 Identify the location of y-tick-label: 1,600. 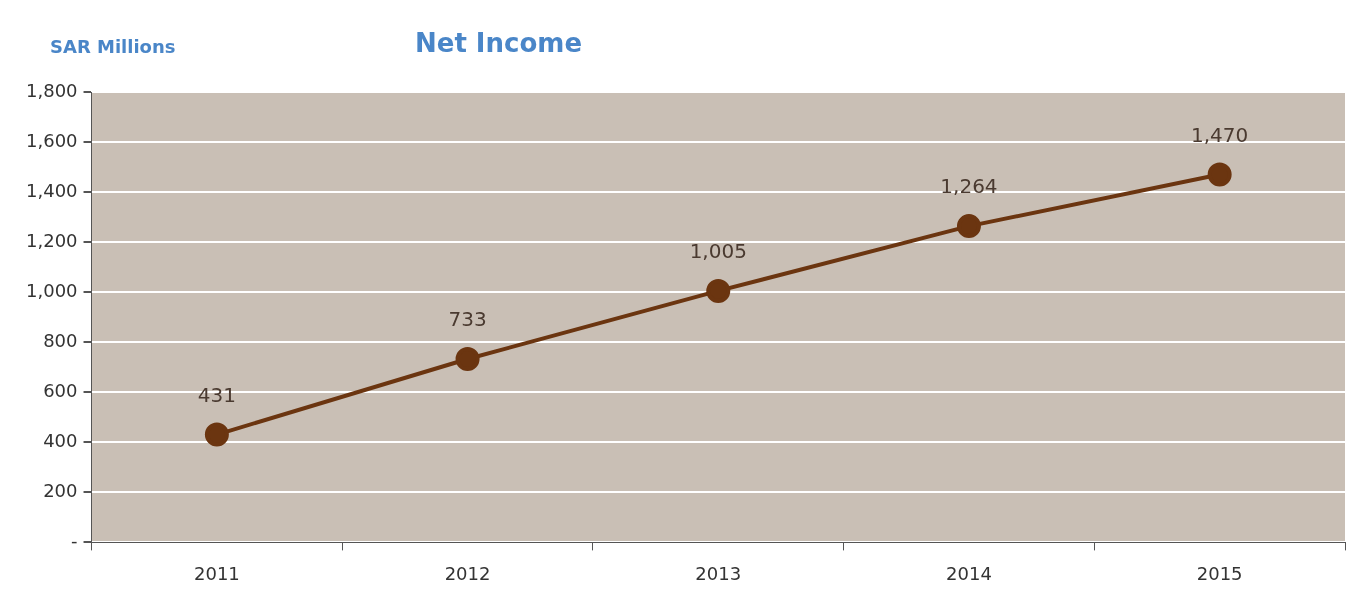
(52, 140).